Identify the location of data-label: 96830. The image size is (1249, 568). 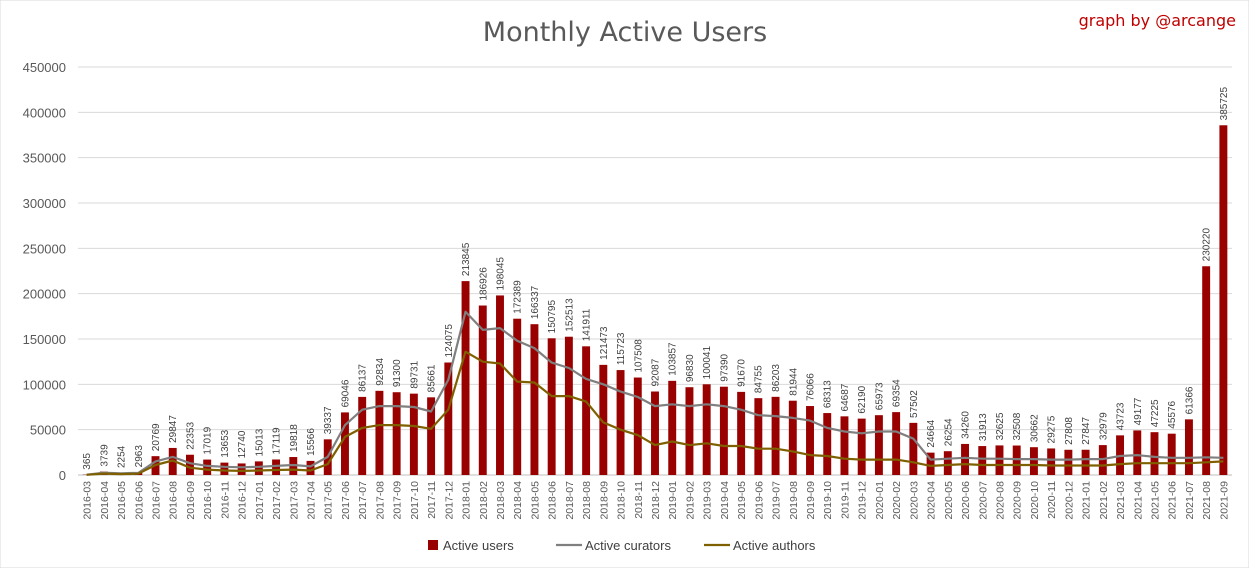
(690, 368).